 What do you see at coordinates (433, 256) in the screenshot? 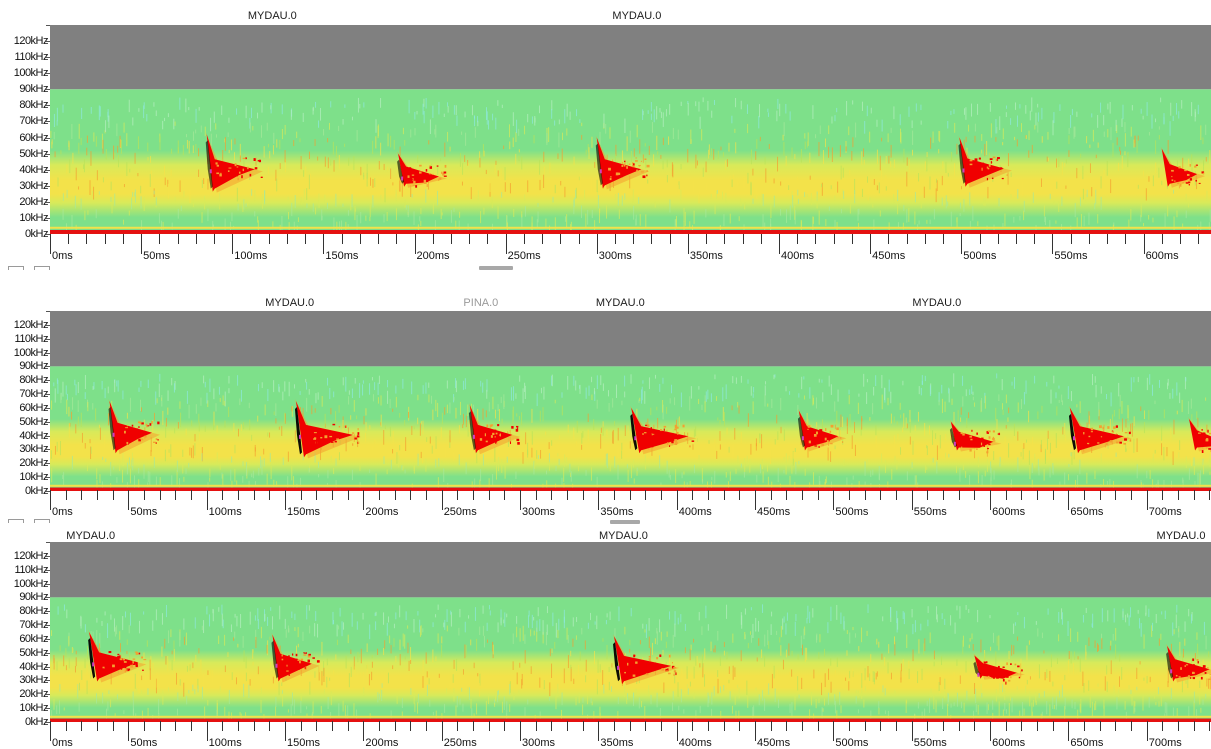
I see `time-tick-label: 200ms` at bounding box center [433, 256].